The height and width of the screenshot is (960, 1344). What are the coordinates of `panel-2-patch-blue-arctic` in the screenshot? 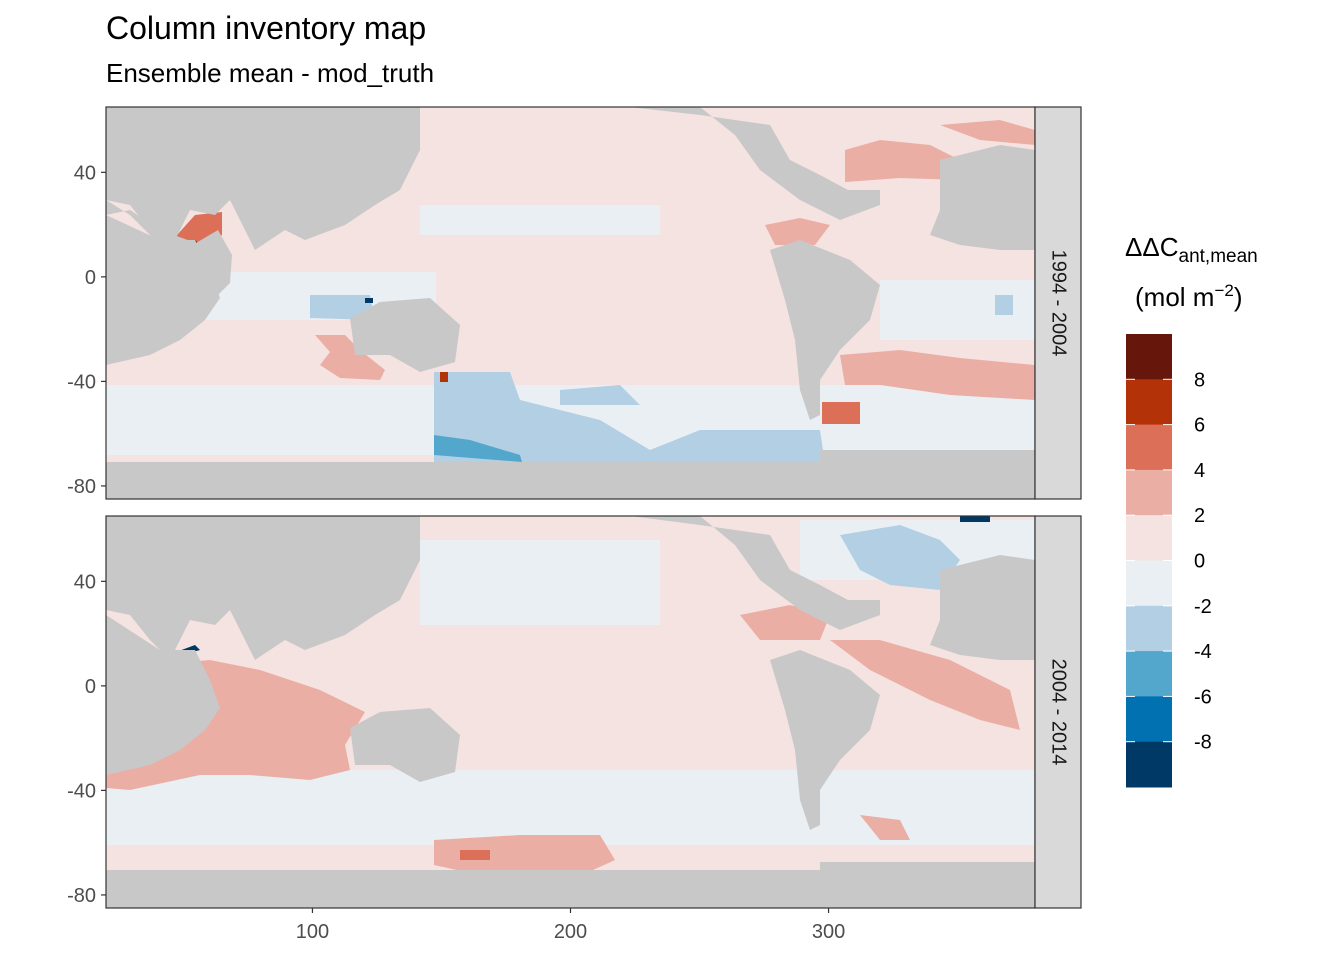 It's located at (975, 519).